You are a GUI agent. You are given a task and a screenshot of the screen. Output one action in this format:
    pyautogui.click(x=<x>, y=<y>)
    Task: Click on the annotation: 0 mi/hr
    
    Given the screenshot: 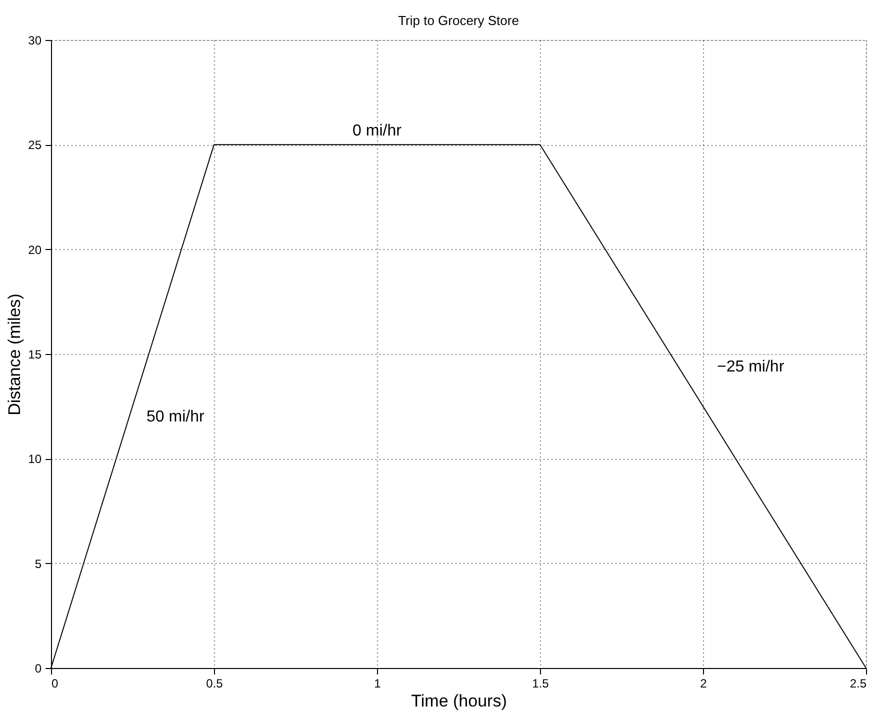 What is the action you would take?
    pyautogui.click(x=377, y=131)
    